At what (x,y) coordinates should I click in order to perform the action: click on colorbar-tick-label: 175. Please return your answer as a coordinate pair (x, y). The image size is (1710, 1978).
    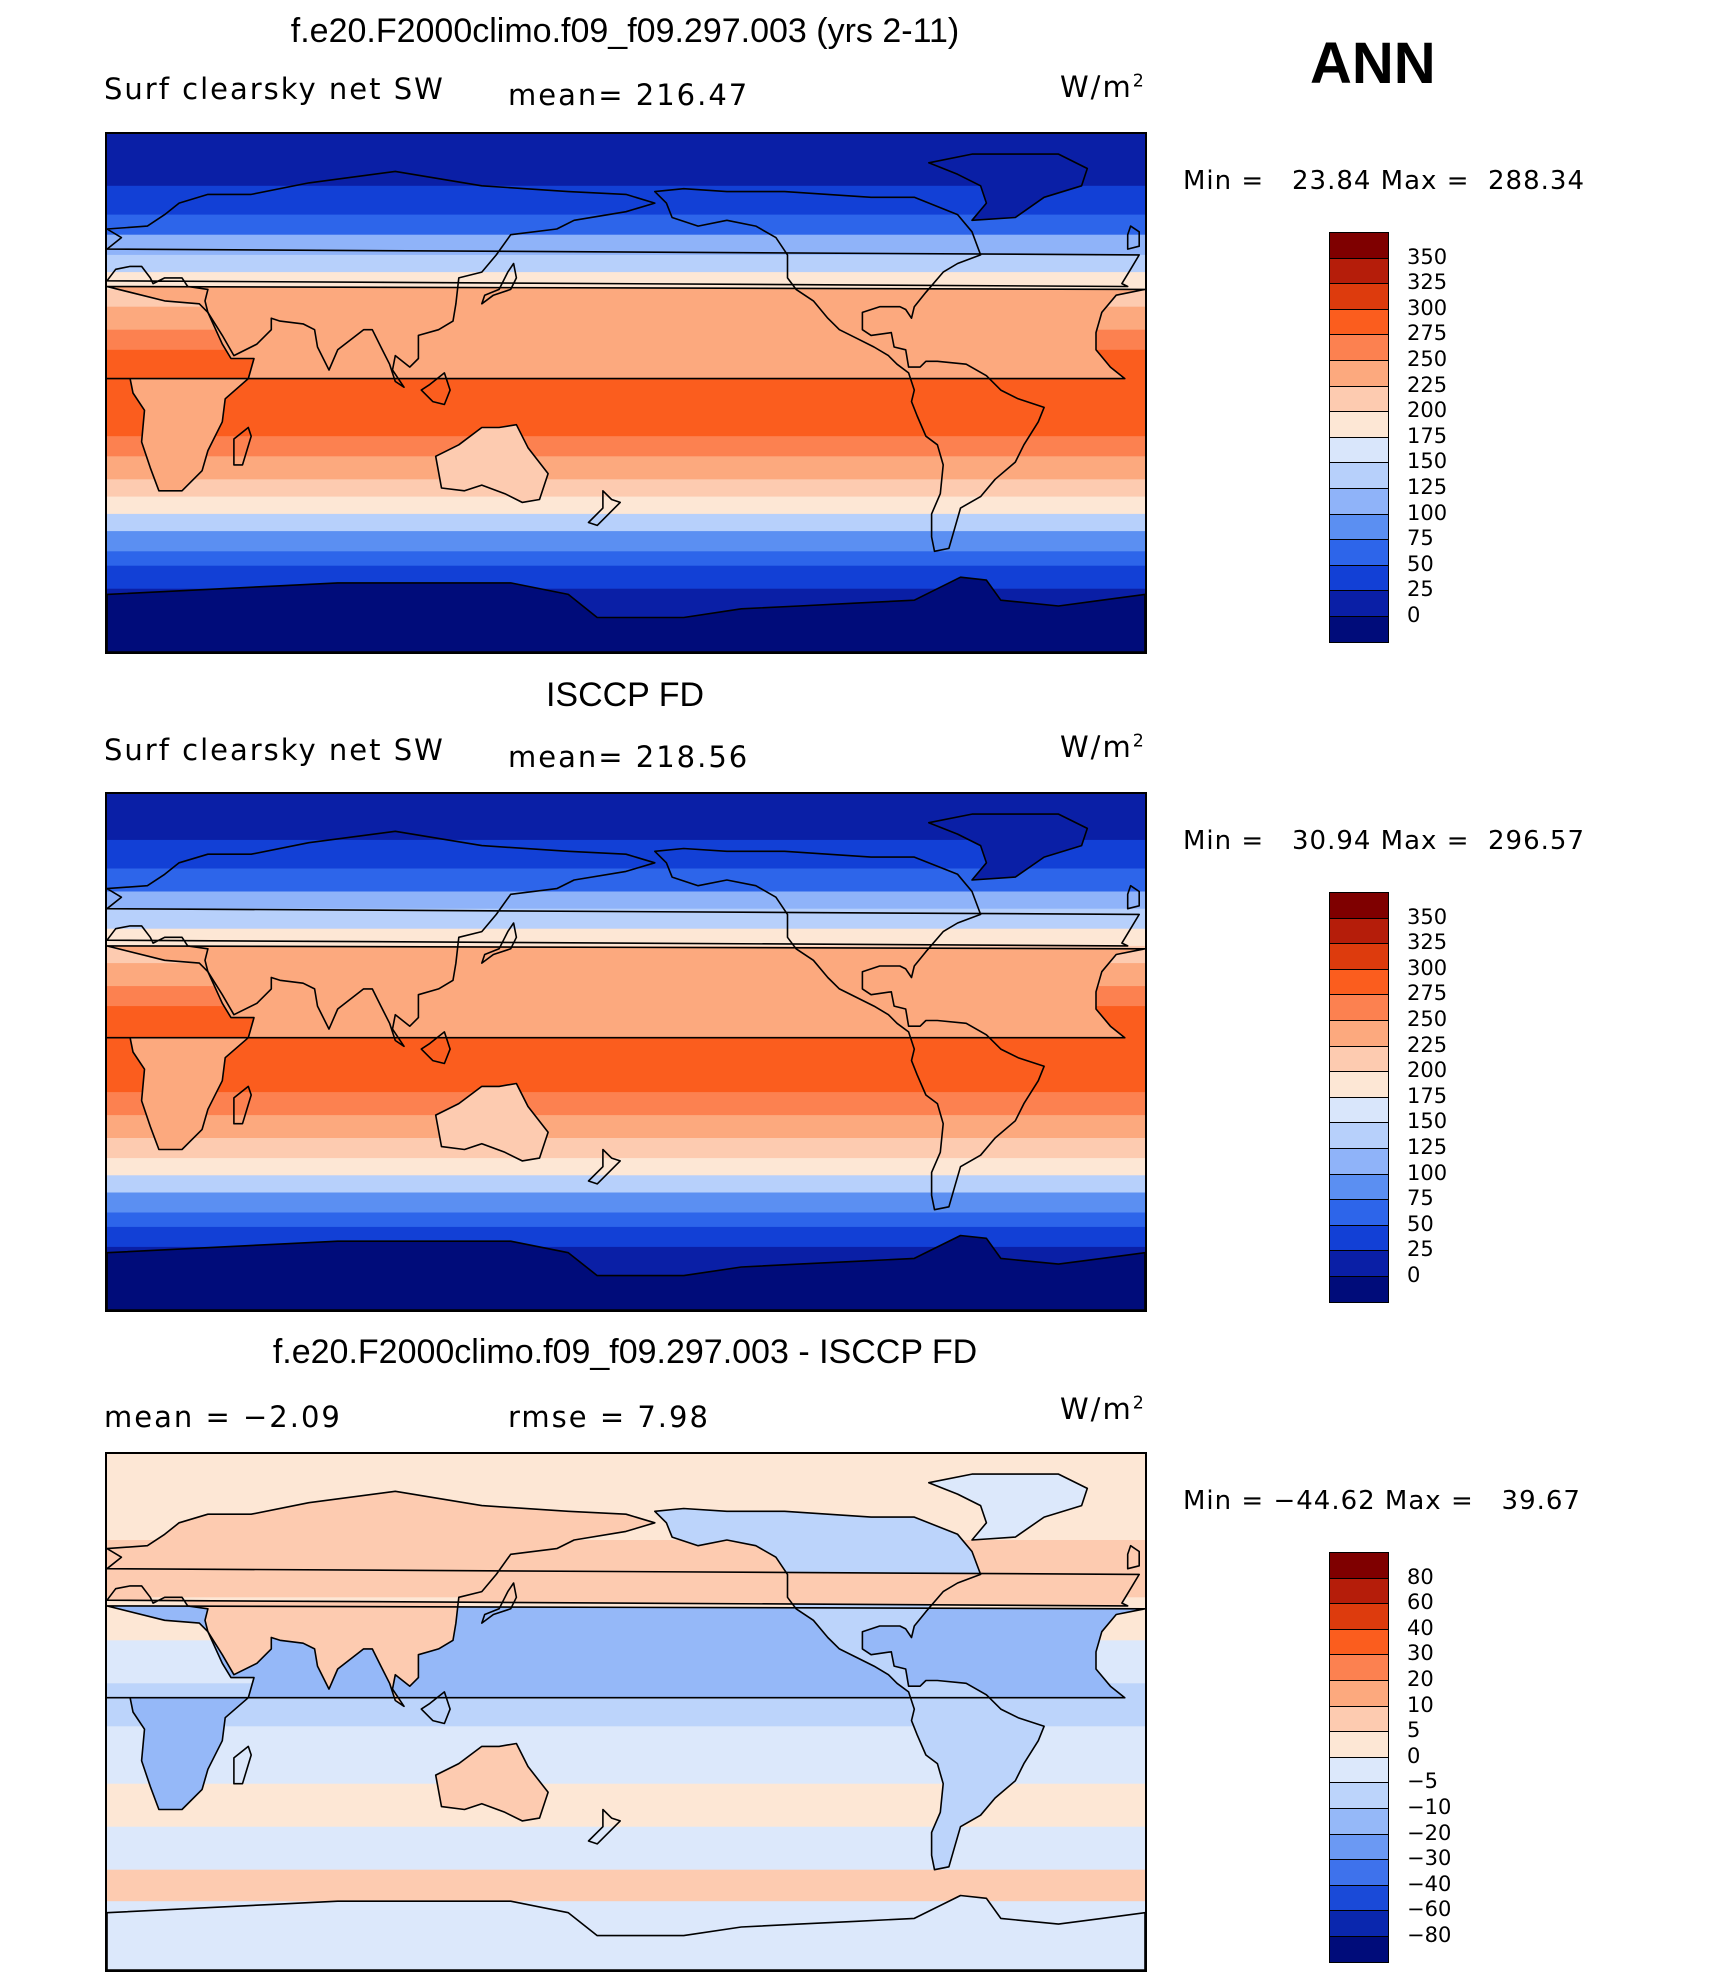
    Looking at the image, I should click on (1427, 435).